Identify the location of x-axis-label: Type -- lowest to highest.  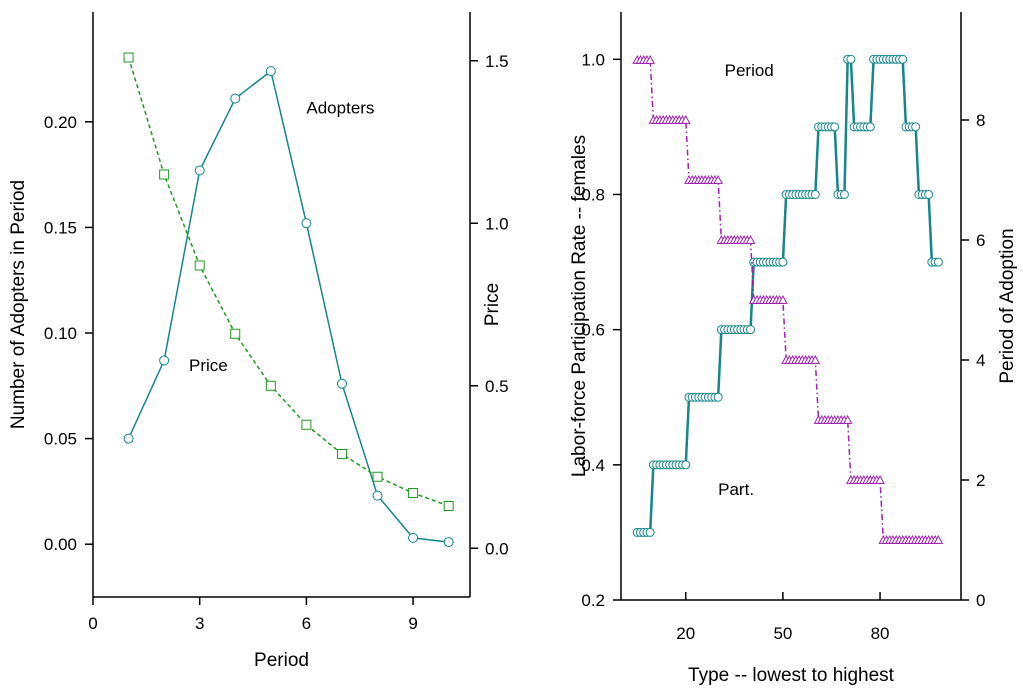
(791, 675).